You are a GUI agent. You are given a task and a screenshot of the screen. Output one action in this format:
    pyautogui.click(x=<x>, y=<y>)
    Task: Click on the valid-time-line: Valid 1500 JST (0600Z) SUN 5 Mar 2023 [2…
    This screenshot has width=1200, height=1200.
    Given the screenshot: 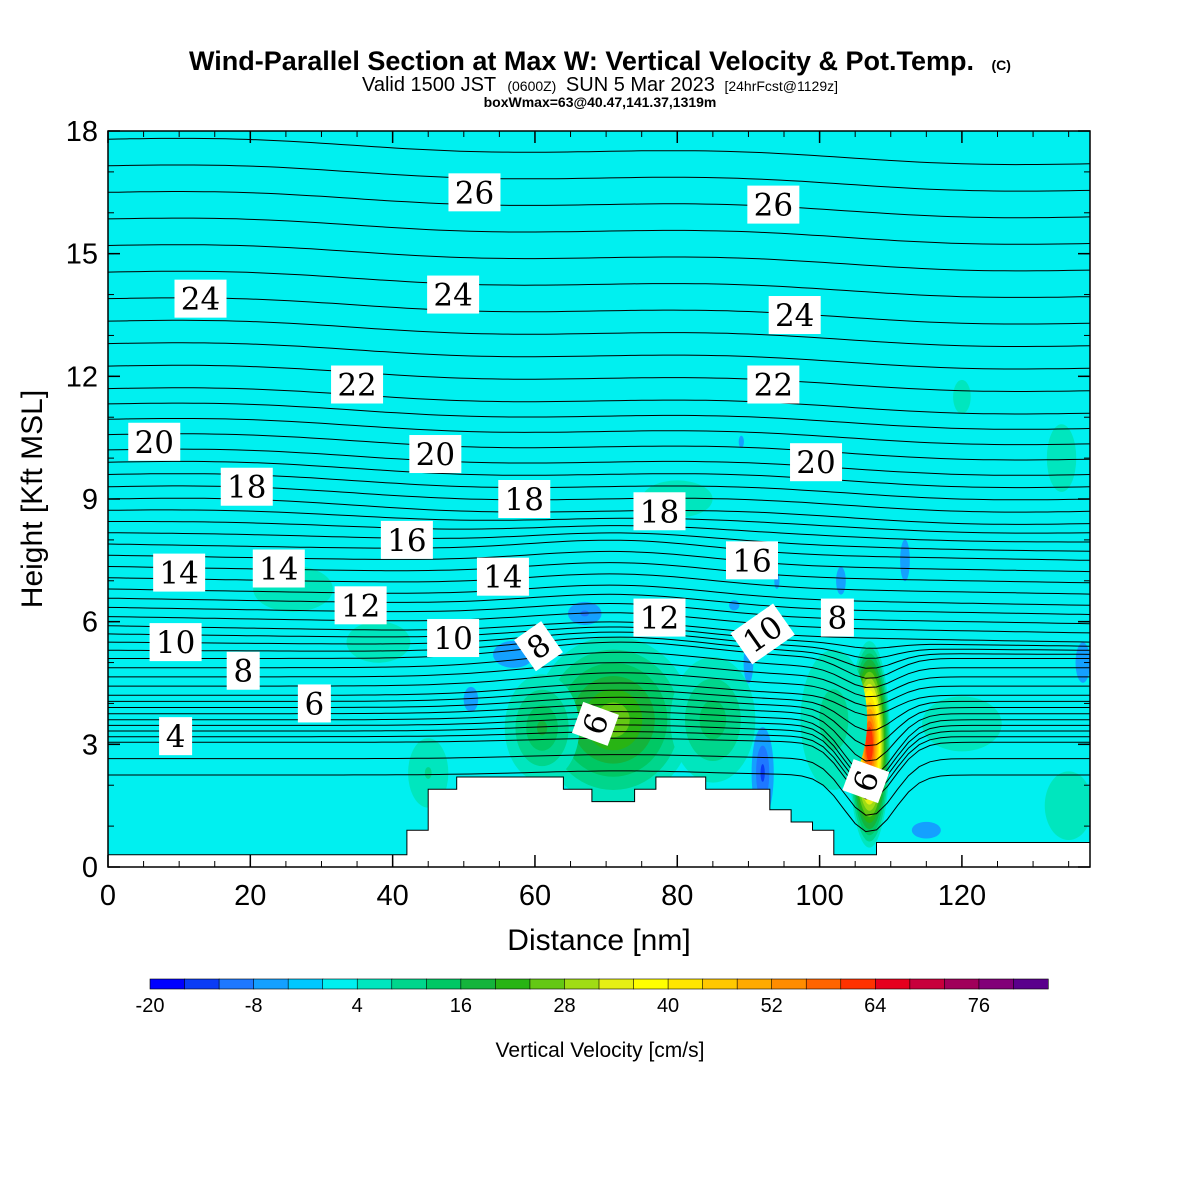 What is the action you would take?
    pyautogui.click(x=600, y=85)
    